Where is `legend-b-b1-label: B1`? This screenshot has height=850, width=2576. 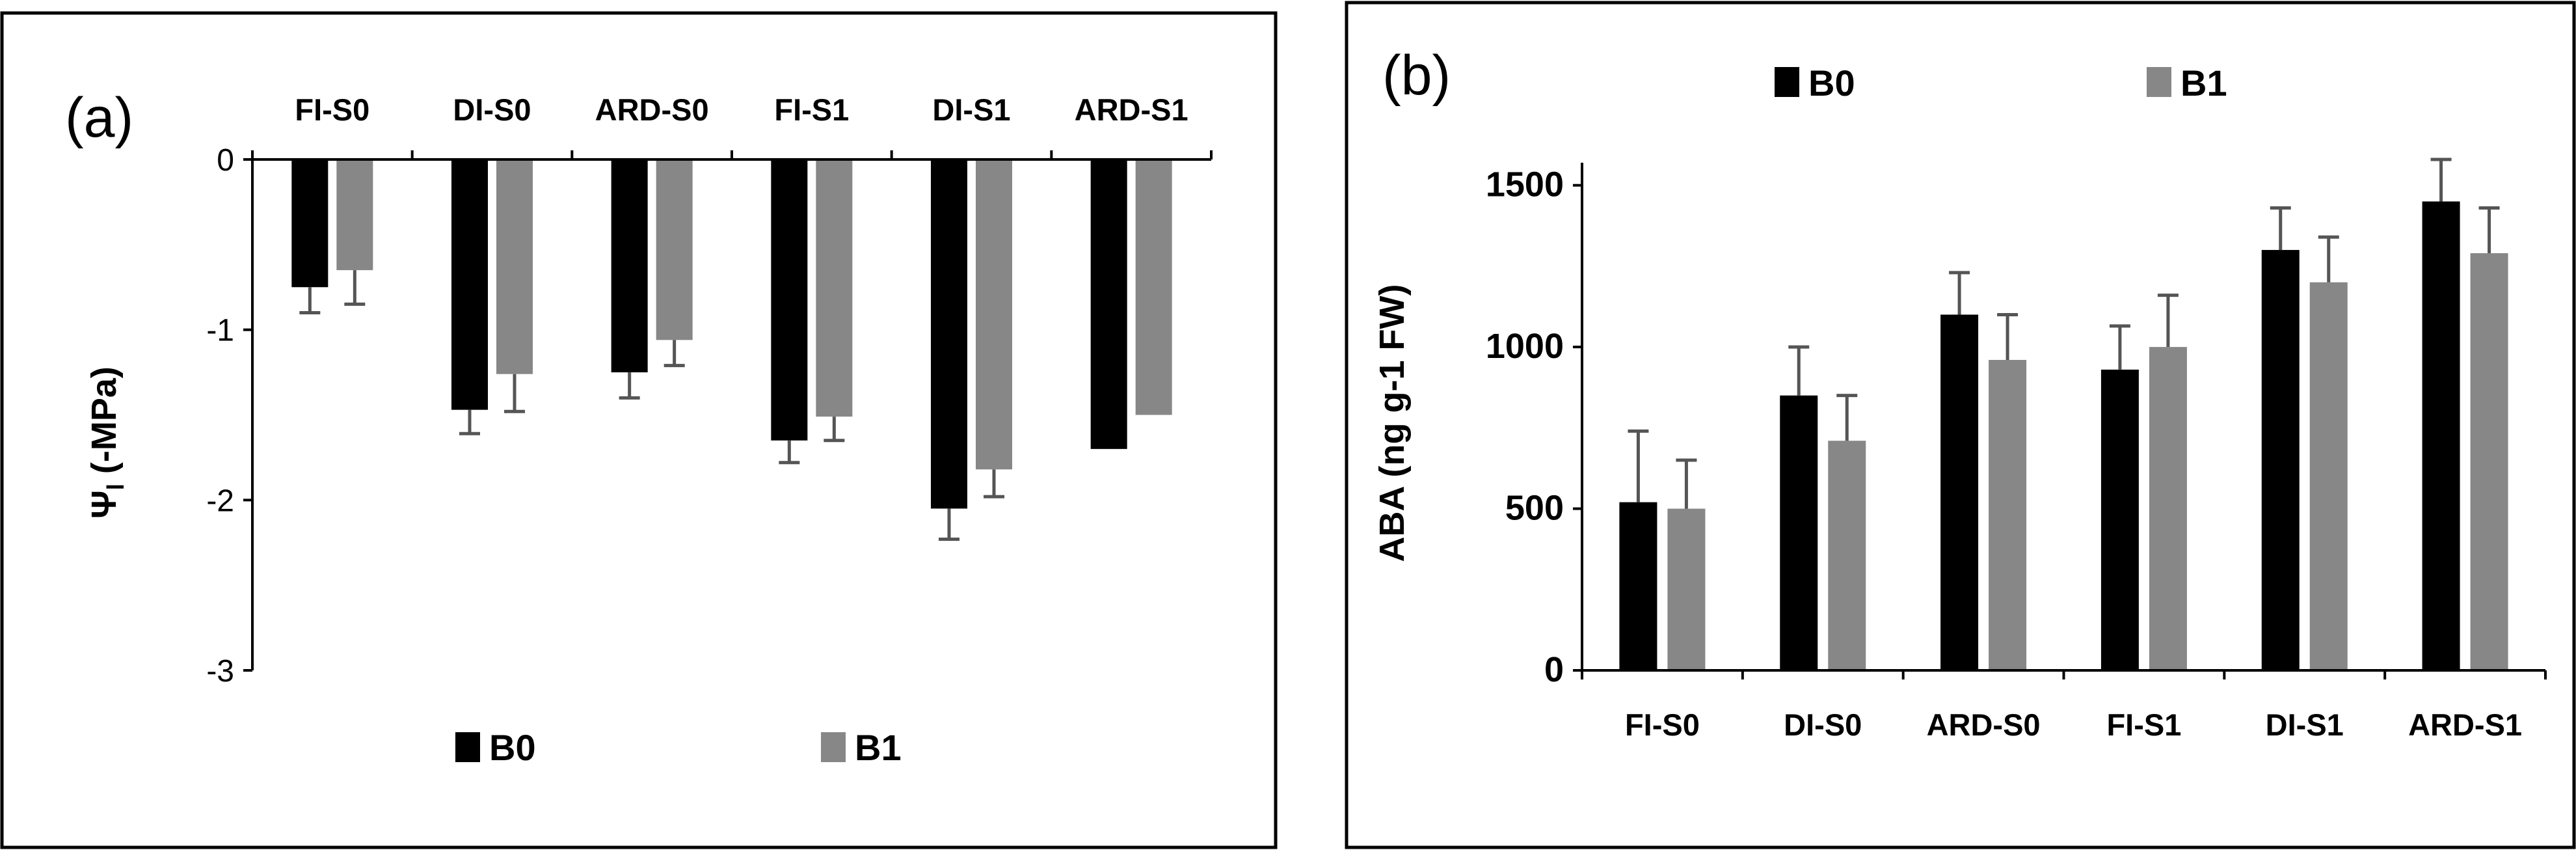 legend-b-b1-label: B1 is located at coordinates (2203, 82).